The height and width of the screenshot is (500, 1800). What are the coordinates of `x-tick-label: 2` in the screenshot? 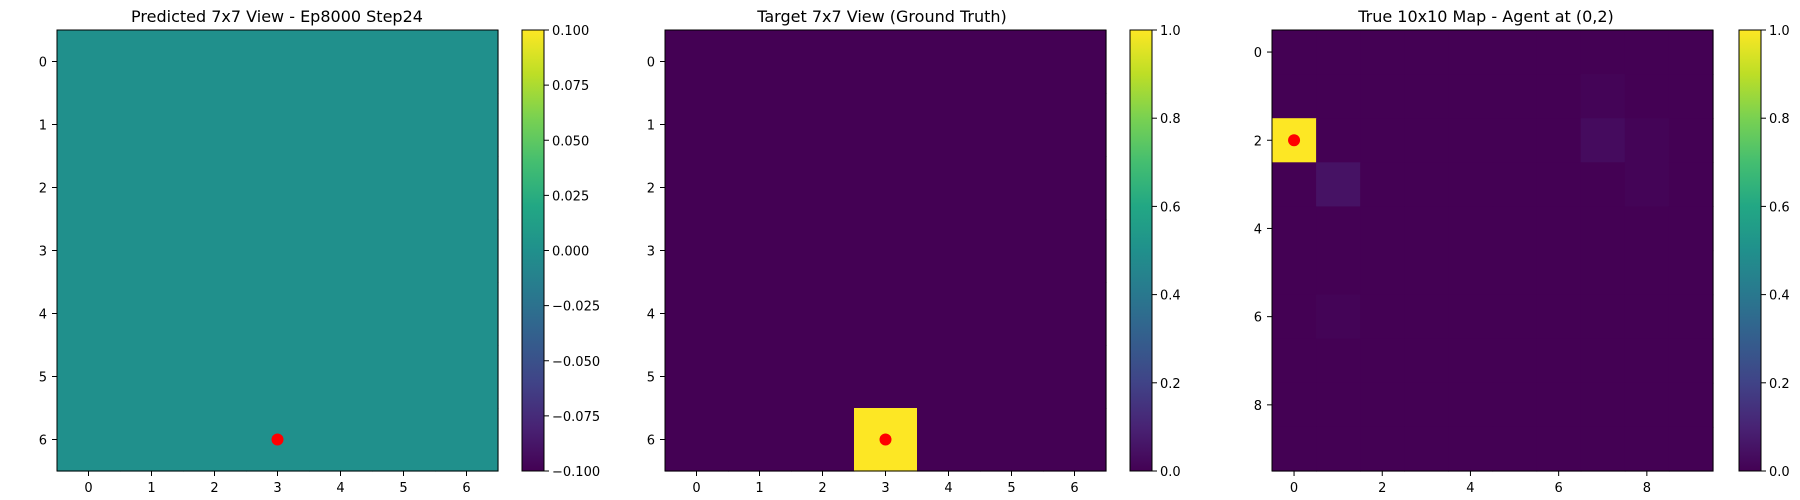 It's located at (214, 488).